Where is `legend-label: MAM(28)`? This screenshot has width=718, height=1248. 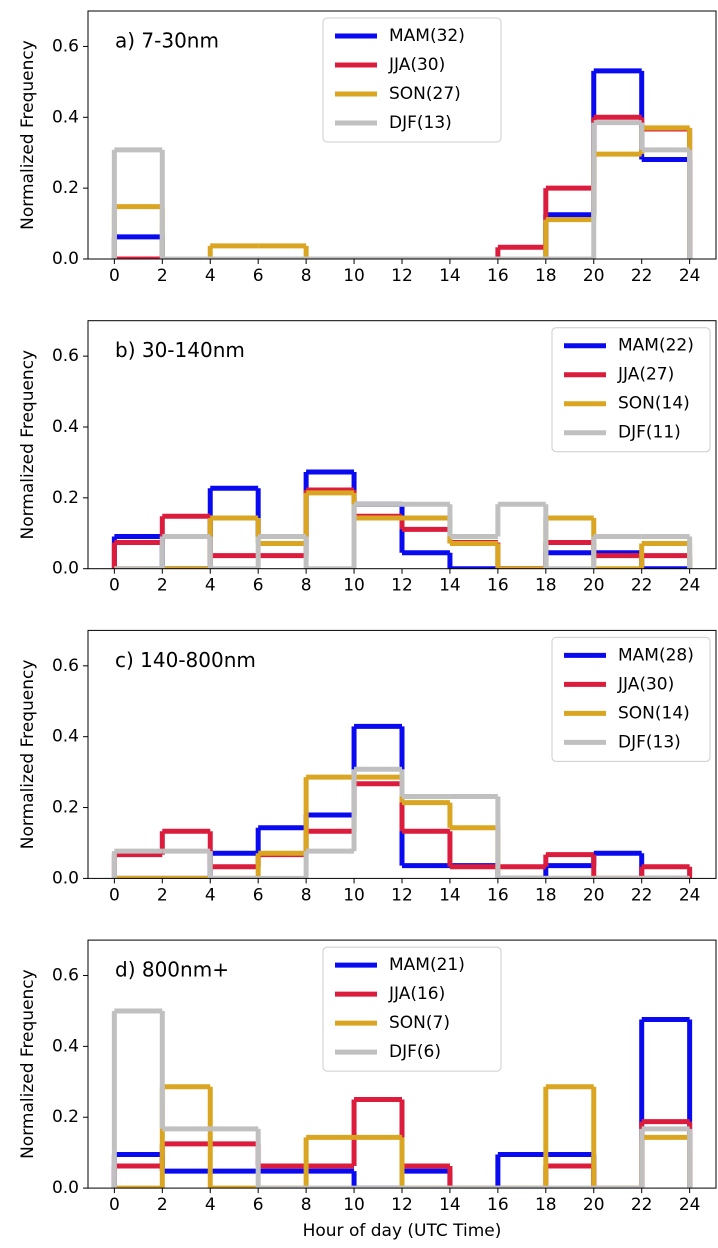
legend-label: MAM(28) is located at coordinates (656, 655).